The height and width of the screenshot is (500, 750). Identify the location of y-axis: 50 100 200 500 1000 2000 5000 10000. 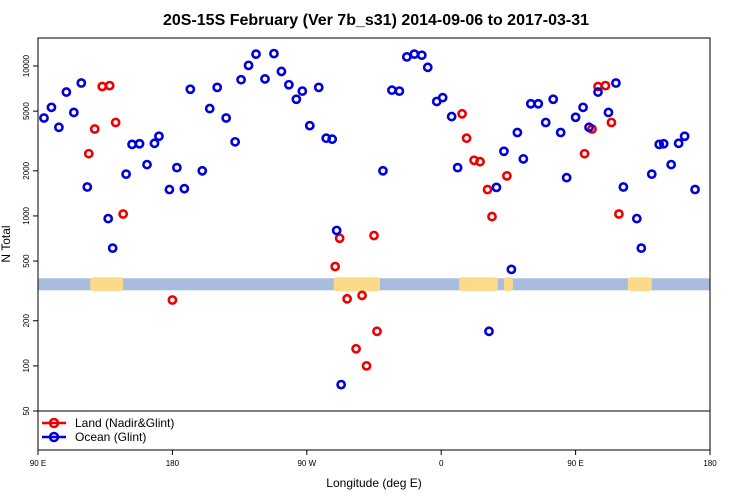
(30, 234).